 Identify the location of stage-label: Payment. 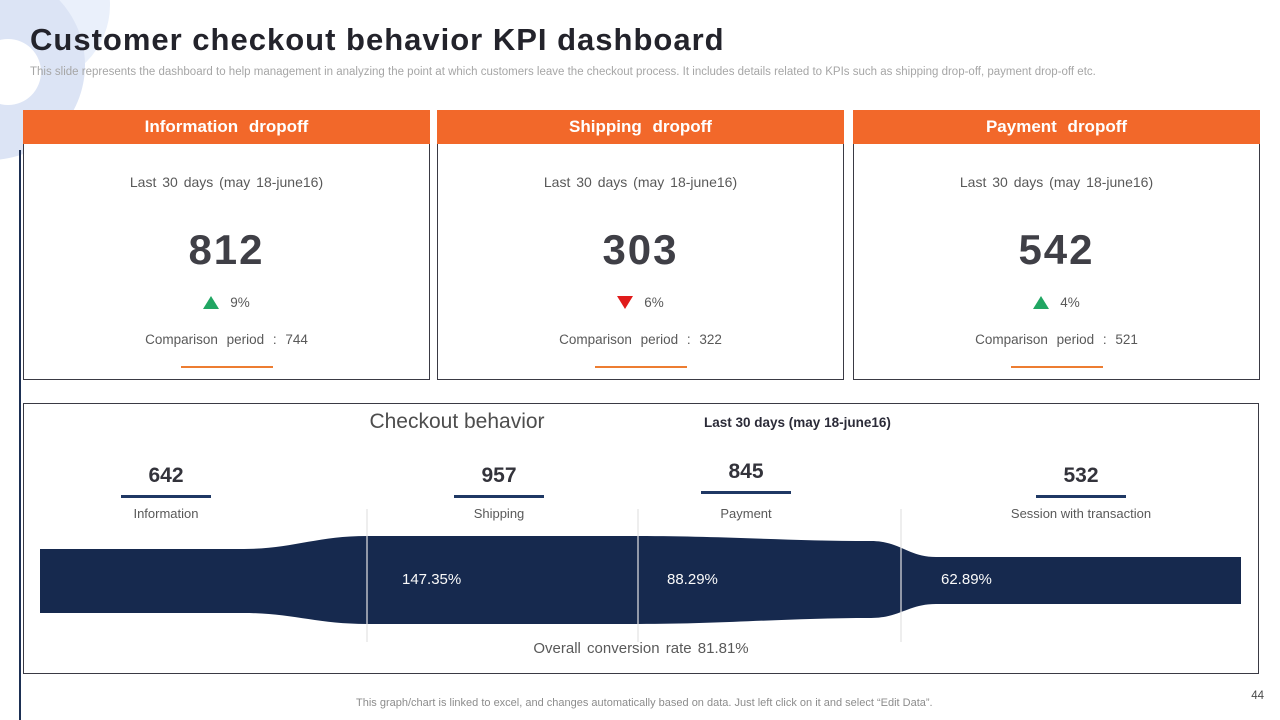
(746, 513).